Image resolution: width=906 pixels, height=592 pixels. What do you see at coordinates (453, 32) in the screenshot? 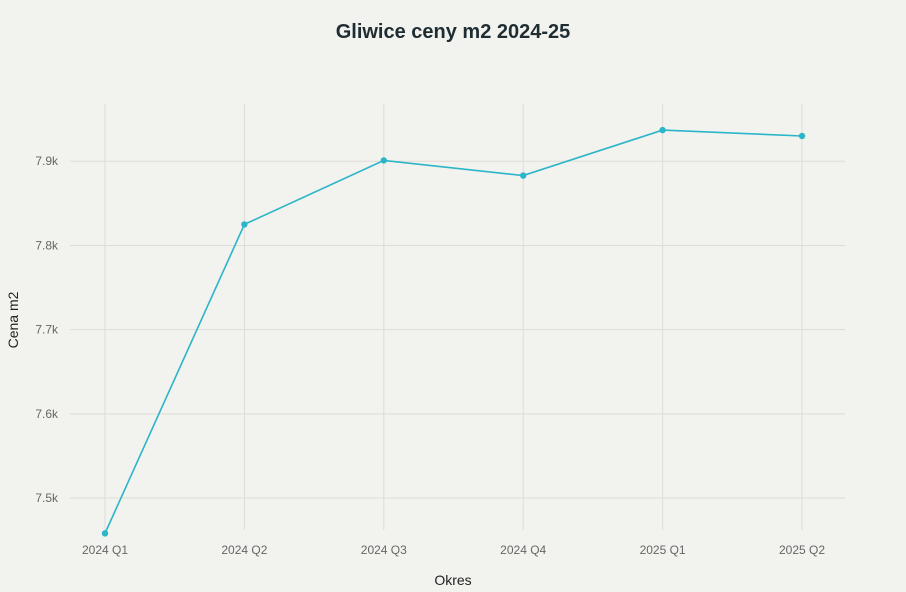
I see `chart-title: Gliwice ceny m2 2024-25` at bounding box center [453, 32].